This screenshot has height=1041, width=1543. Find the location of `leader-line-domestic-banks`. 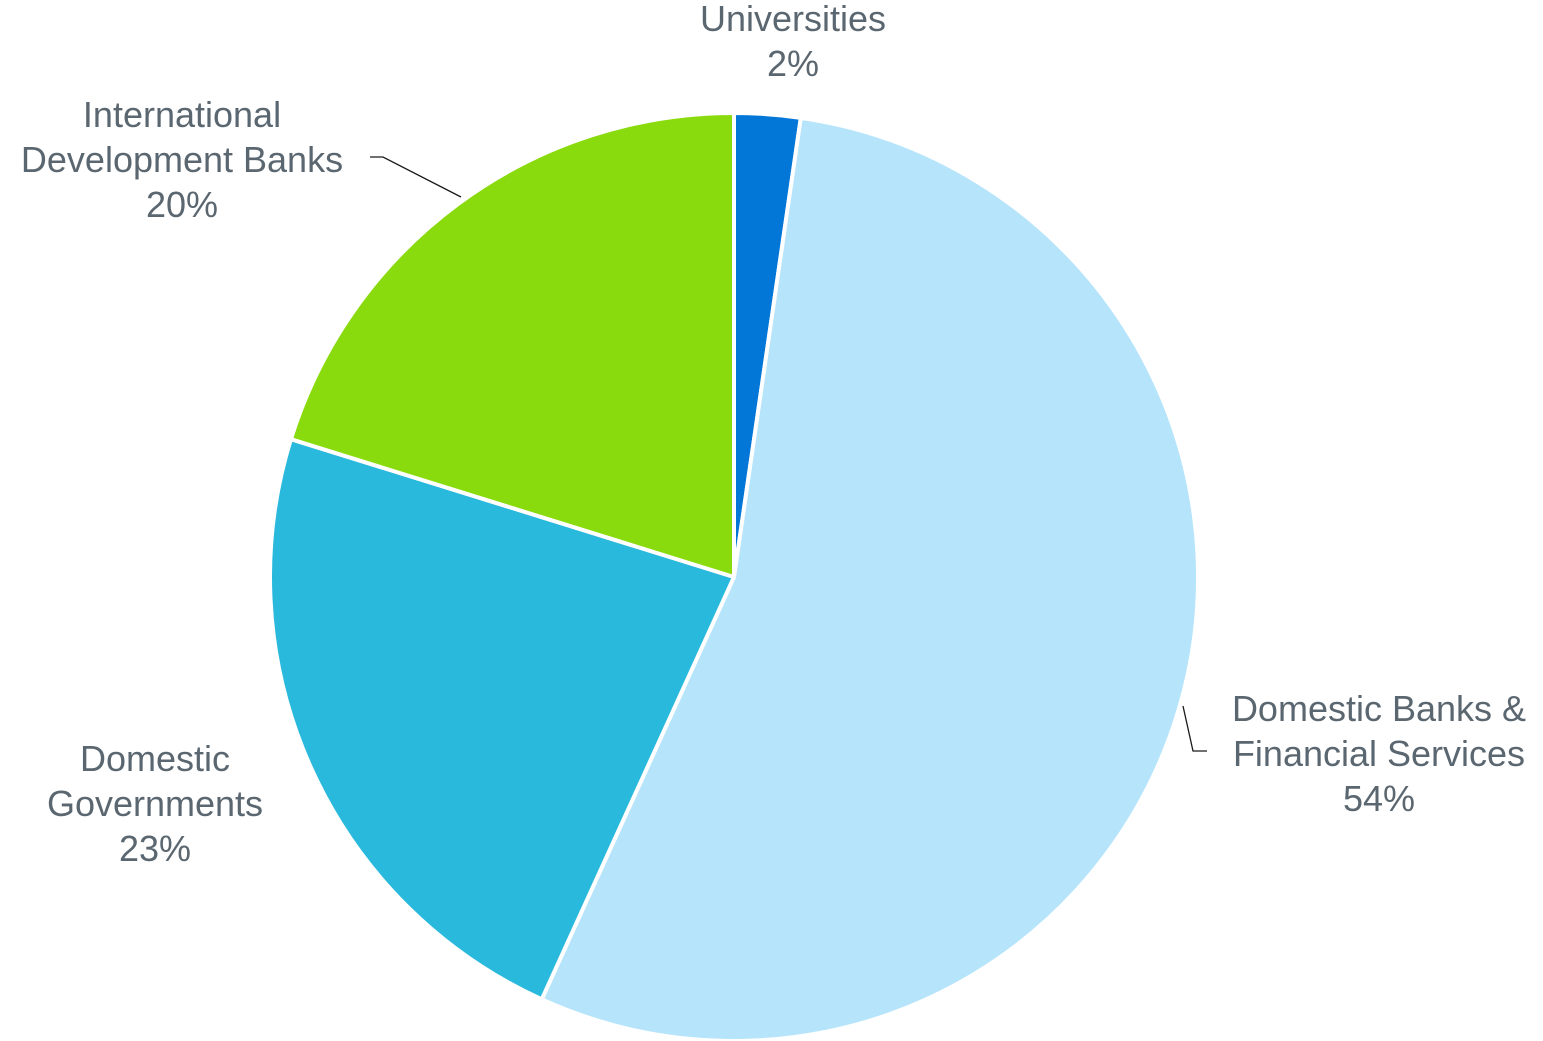

leader-line-domestic-banks is located at coordinates (1194, 728).